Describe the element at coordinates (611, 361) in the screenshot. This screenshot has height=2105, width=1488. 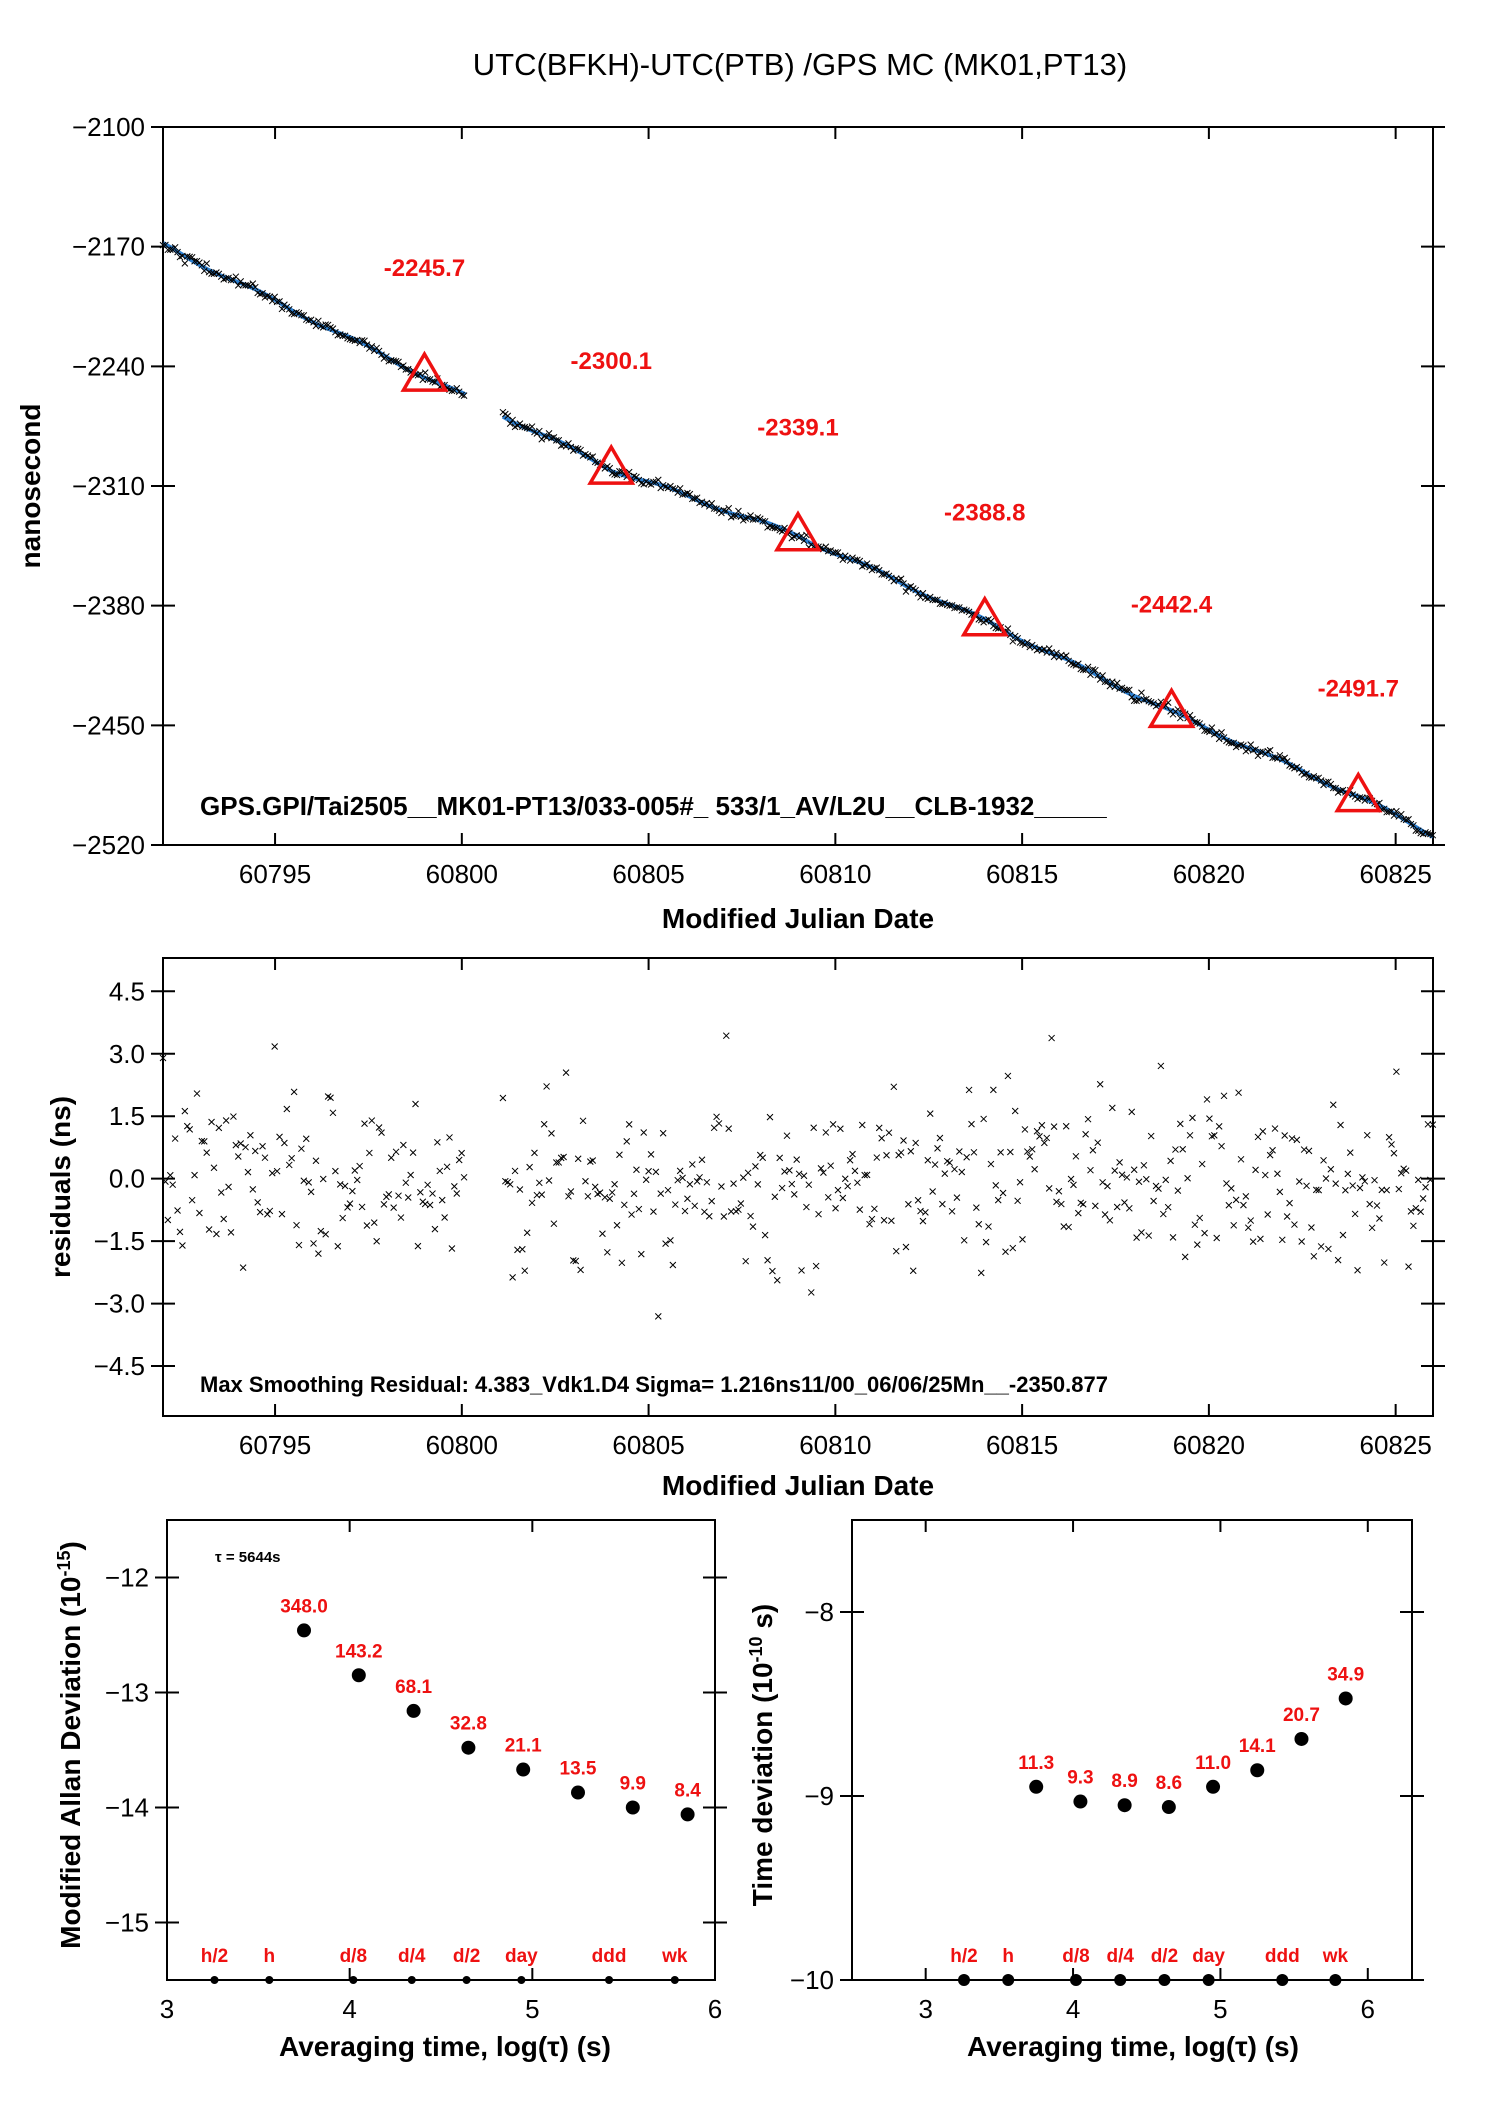
I see `daily-mean-label: -2300.1` at that location.